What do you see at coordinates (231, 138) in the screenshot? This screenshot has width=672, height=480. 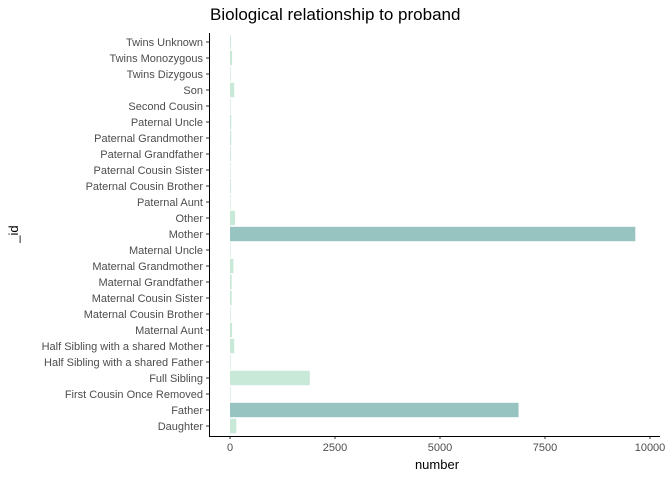 I see `bar-paternal-grandmother` at bounding box center [231, 138].